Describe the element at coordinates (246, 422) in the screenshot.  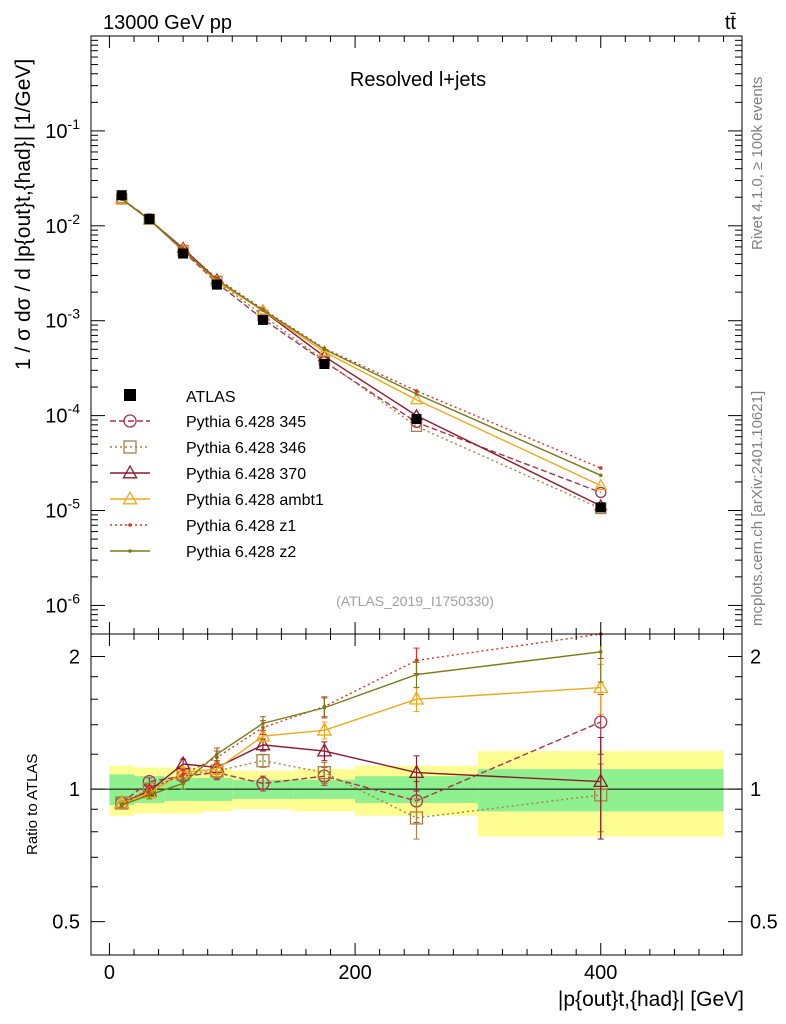
I see `legend-label: Pythia 6.428 345` at that location.